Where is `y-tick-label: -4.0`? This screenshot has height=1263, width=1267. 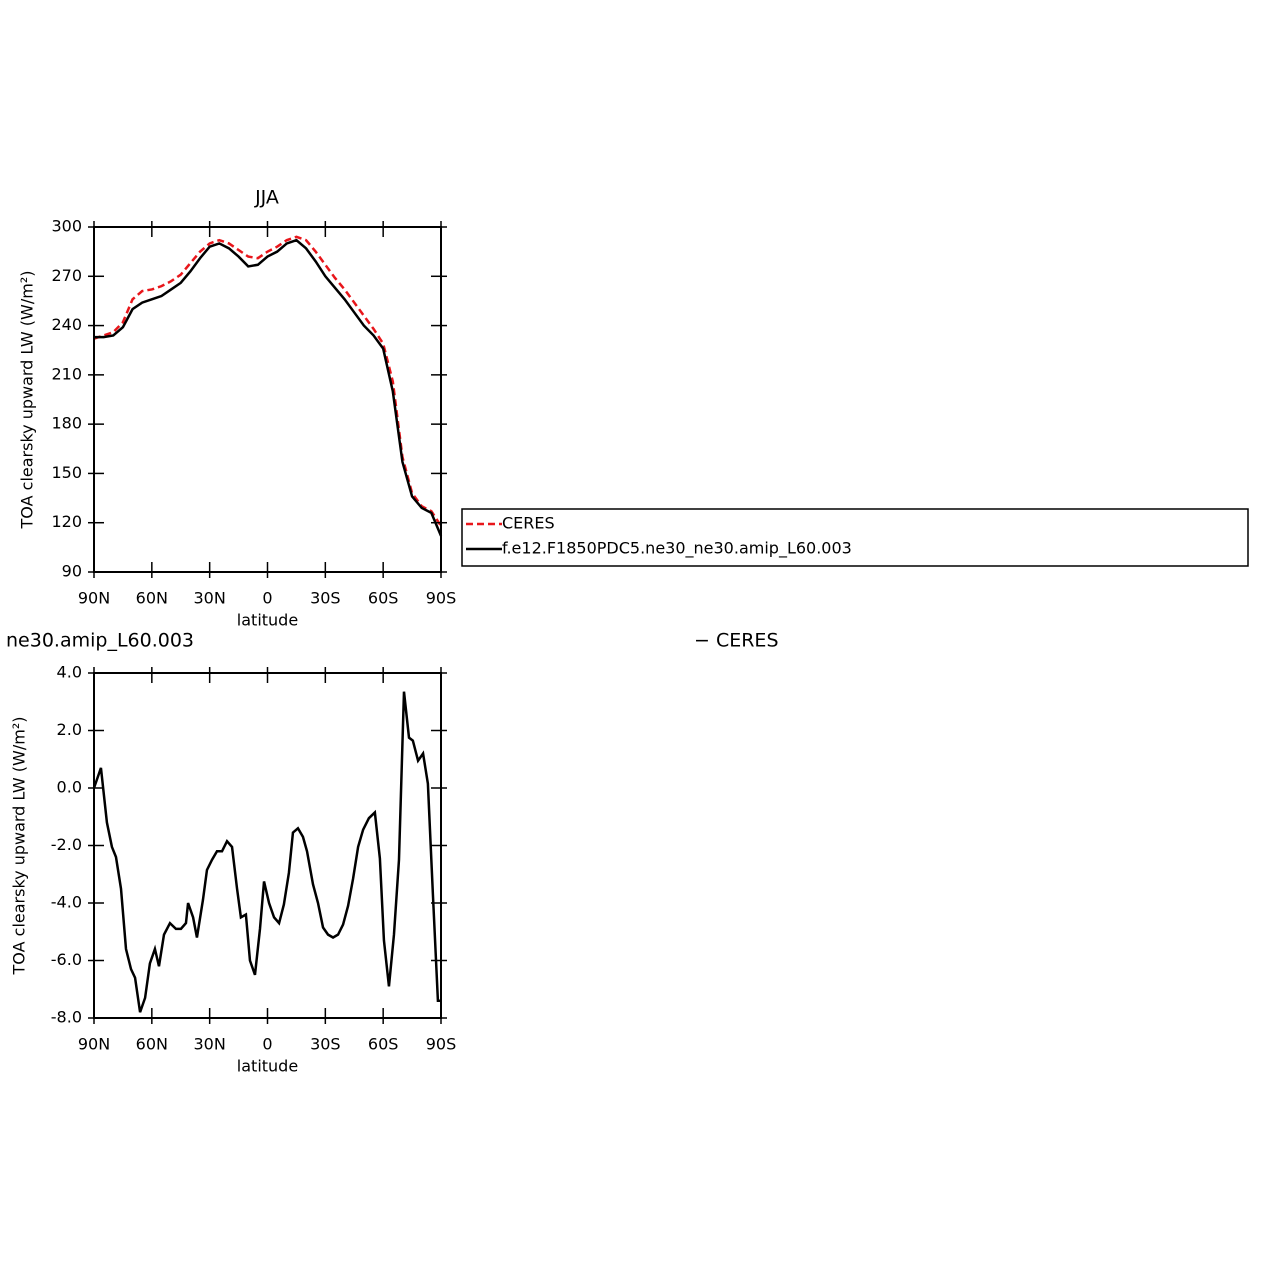 y-tick-label: -4.0 is located at coordinates (66, 902).